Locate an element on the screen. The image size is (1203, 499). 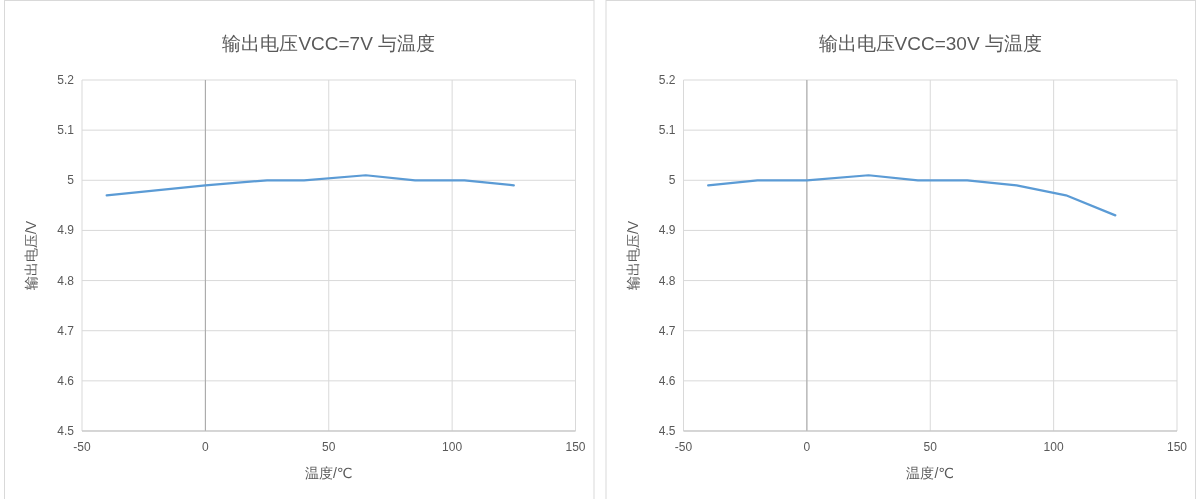
chart-title: 输出电压VCC=30V 与温度 is located at coordinates (930, 43).